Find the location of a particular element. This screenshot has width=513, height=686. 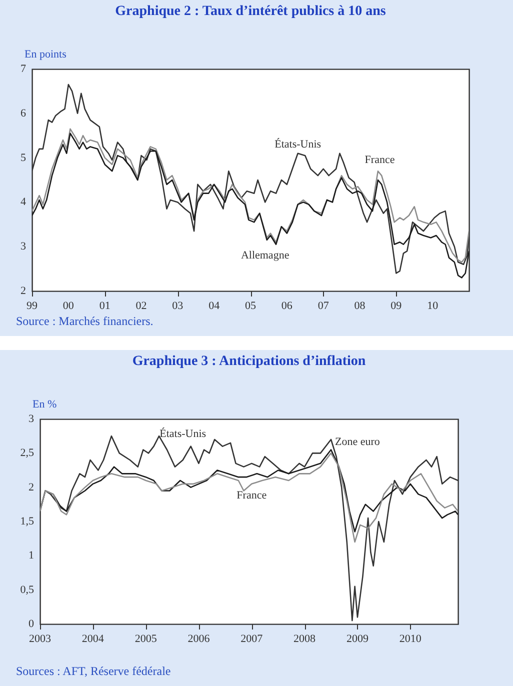

y-tick-label: 1 is located at coordinates (31, 556).